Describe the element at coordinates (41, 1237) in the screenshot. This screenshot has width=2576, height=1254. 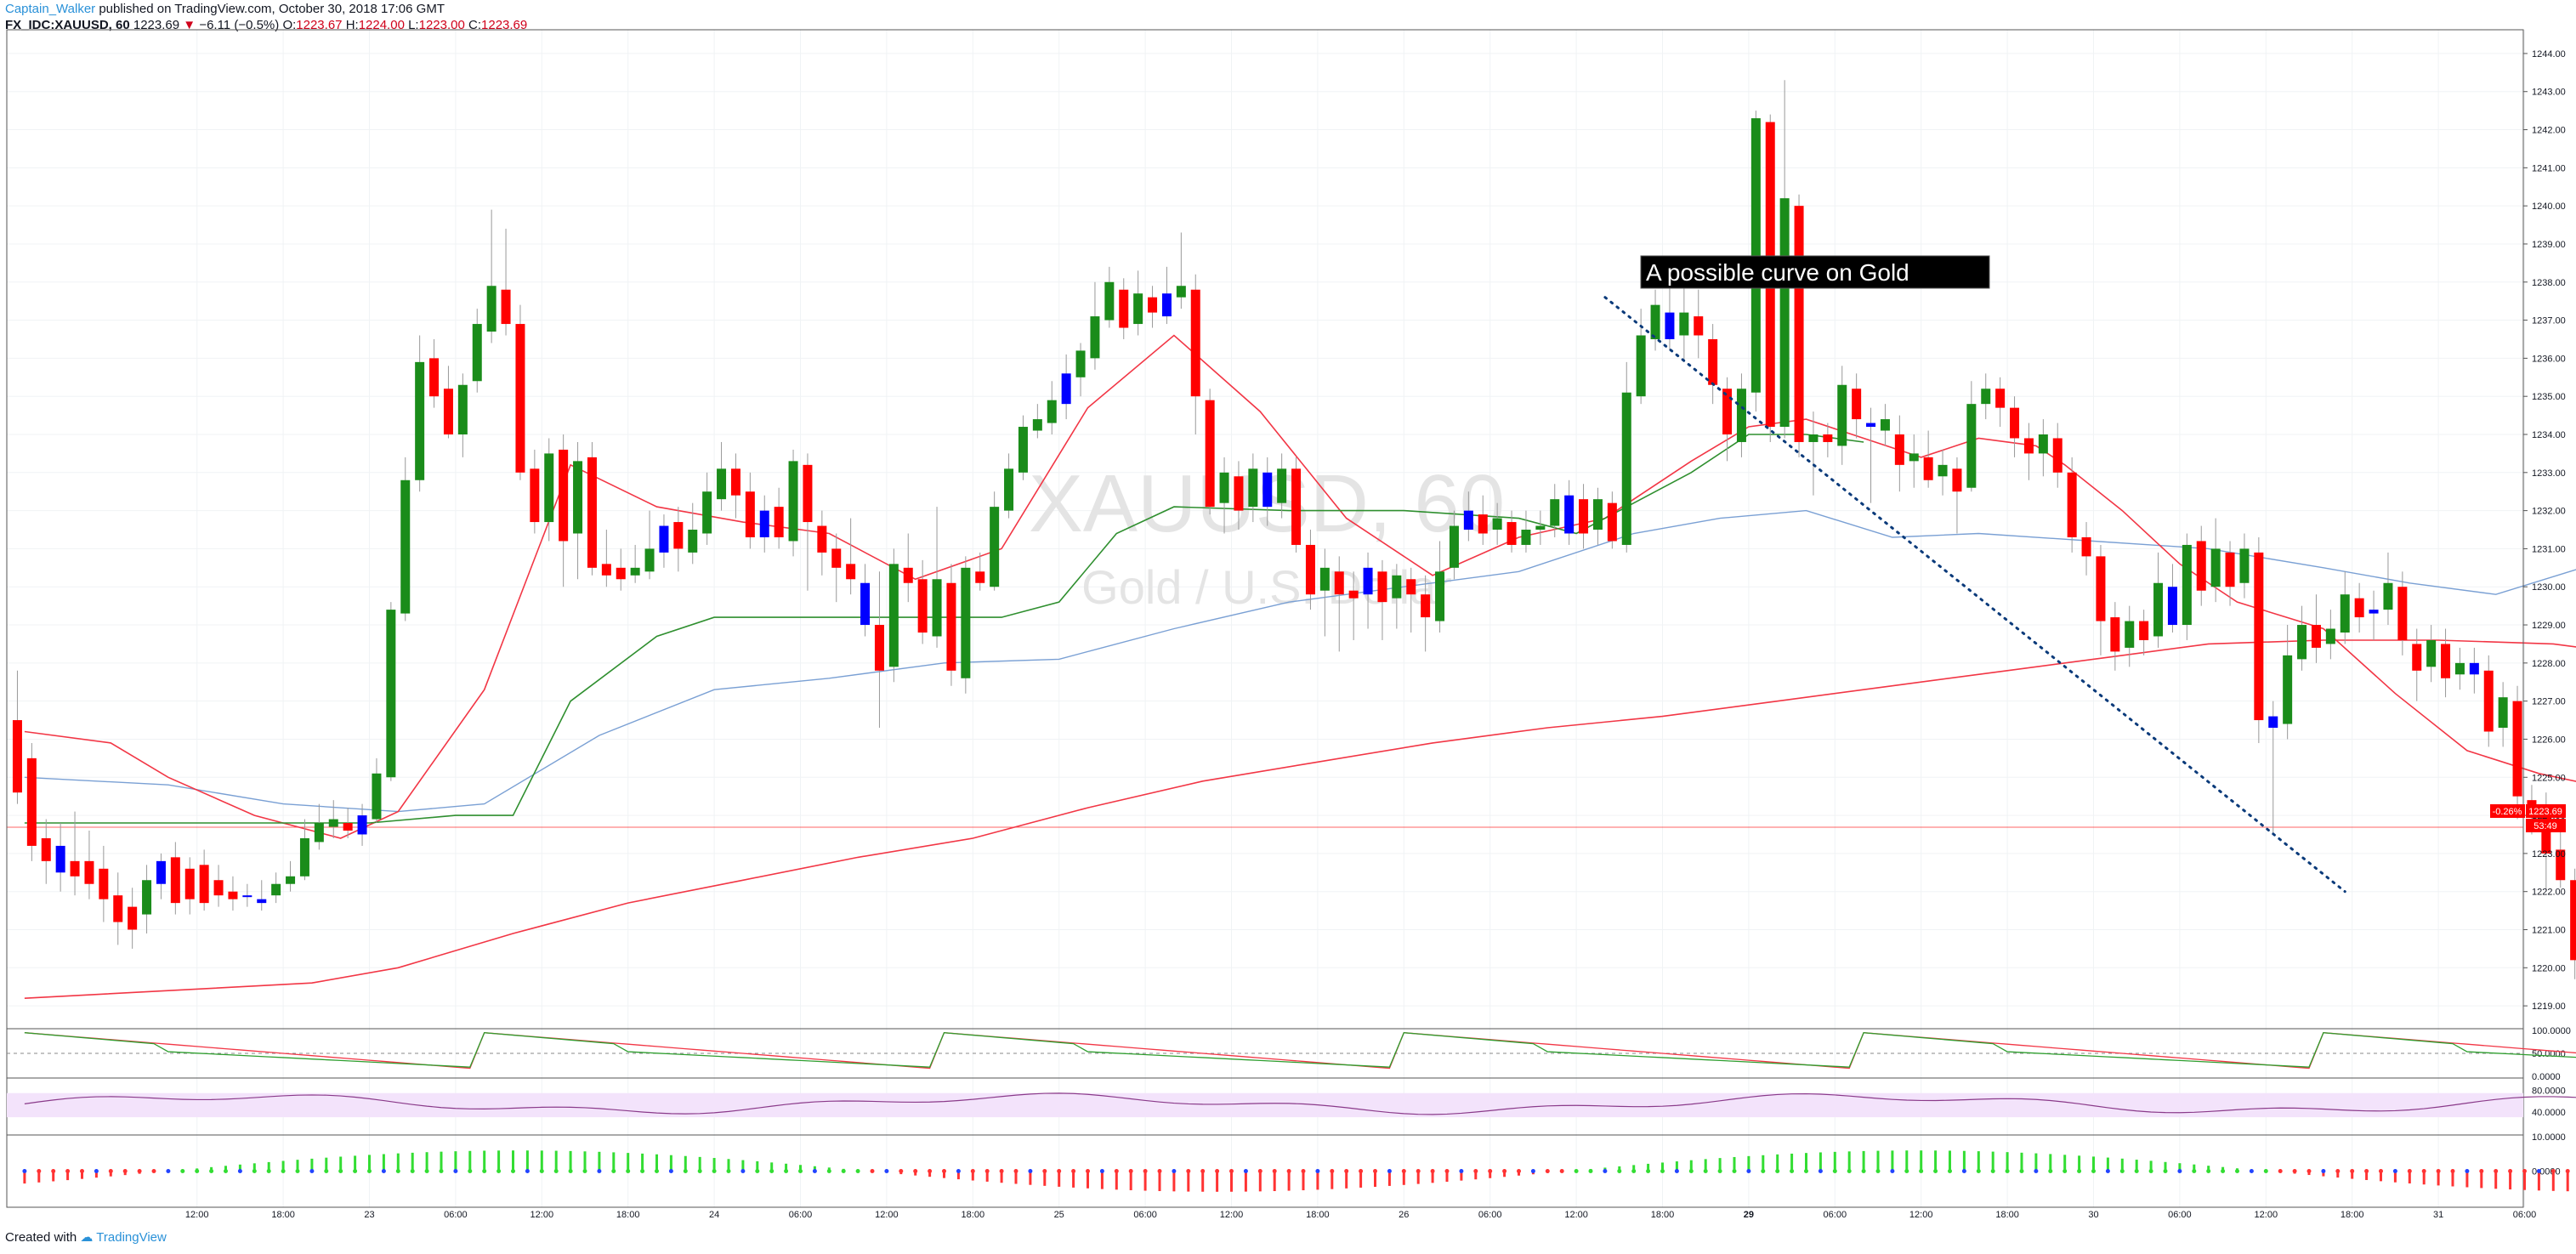
I see `created-with-label: Created with` at that location.